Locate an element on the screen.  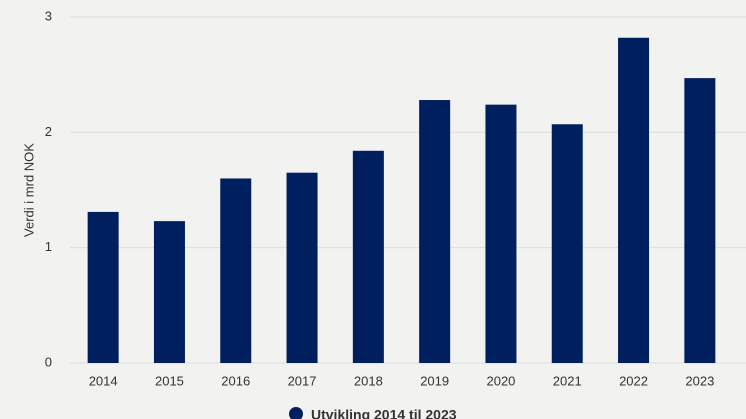
x-tick-label: 2018 is located at coordinates (368, 380).